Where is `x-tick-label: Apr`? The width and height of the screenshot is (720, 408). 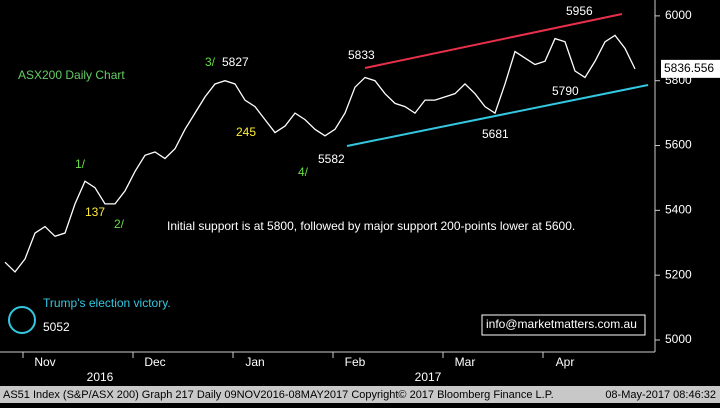
x-tick-label: Apr is located at coordinates (565, 362).